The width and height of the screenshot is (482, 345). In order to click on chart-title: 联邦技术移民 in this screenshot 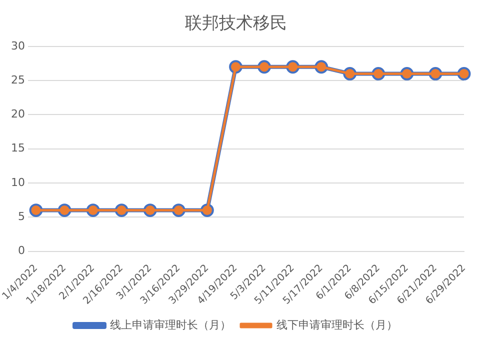, I will do `click(236, 24)`.